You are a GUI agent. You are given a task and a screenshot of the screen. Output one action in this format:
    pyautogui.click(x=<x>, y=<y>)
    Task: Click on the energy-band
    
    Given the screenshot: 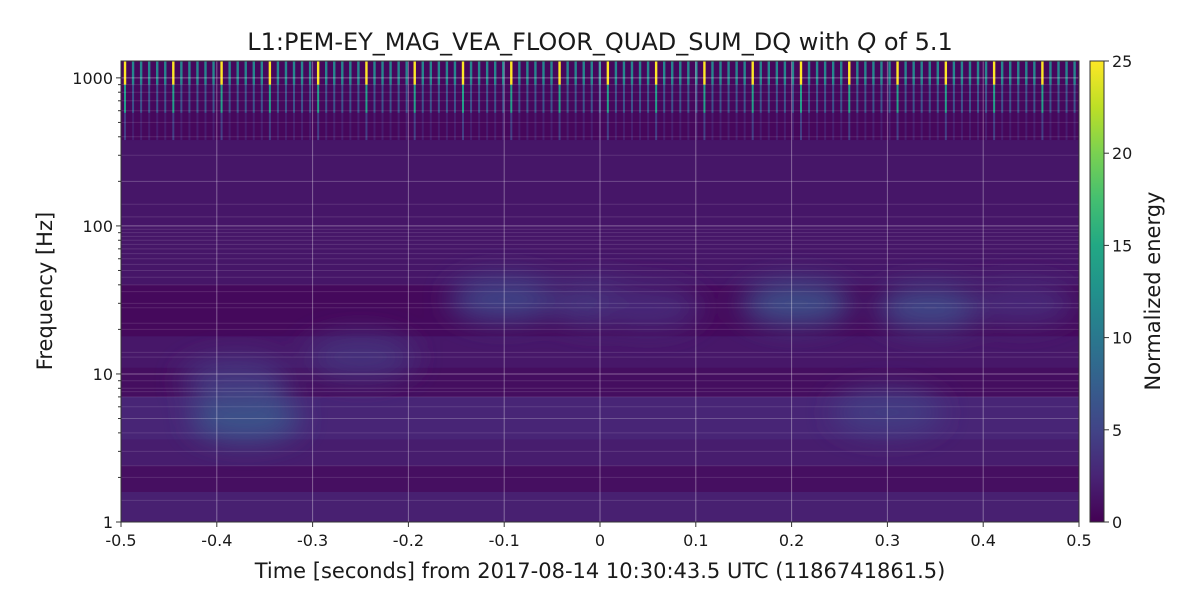 What is the action you would take?
    pyautogui.click(x=600, y=478)
    